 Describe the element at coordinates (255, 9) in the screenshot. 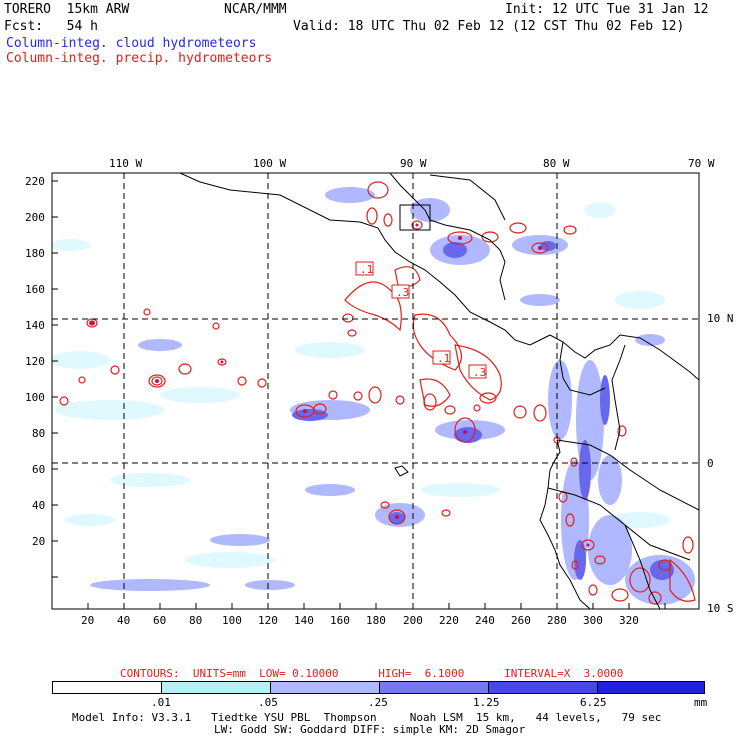

I see `center-label: NCAR/MMM` at that location.